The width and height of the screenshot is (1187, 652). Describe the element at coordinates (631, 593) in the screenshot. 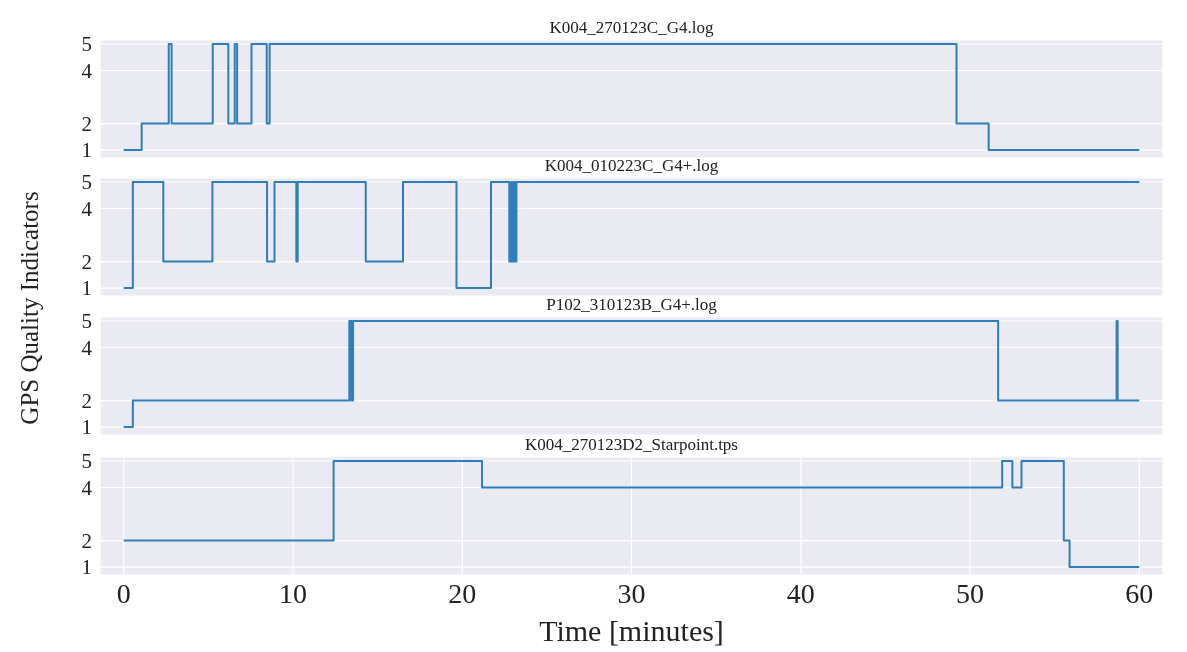

I see `x-tick-label: 30` at that location.